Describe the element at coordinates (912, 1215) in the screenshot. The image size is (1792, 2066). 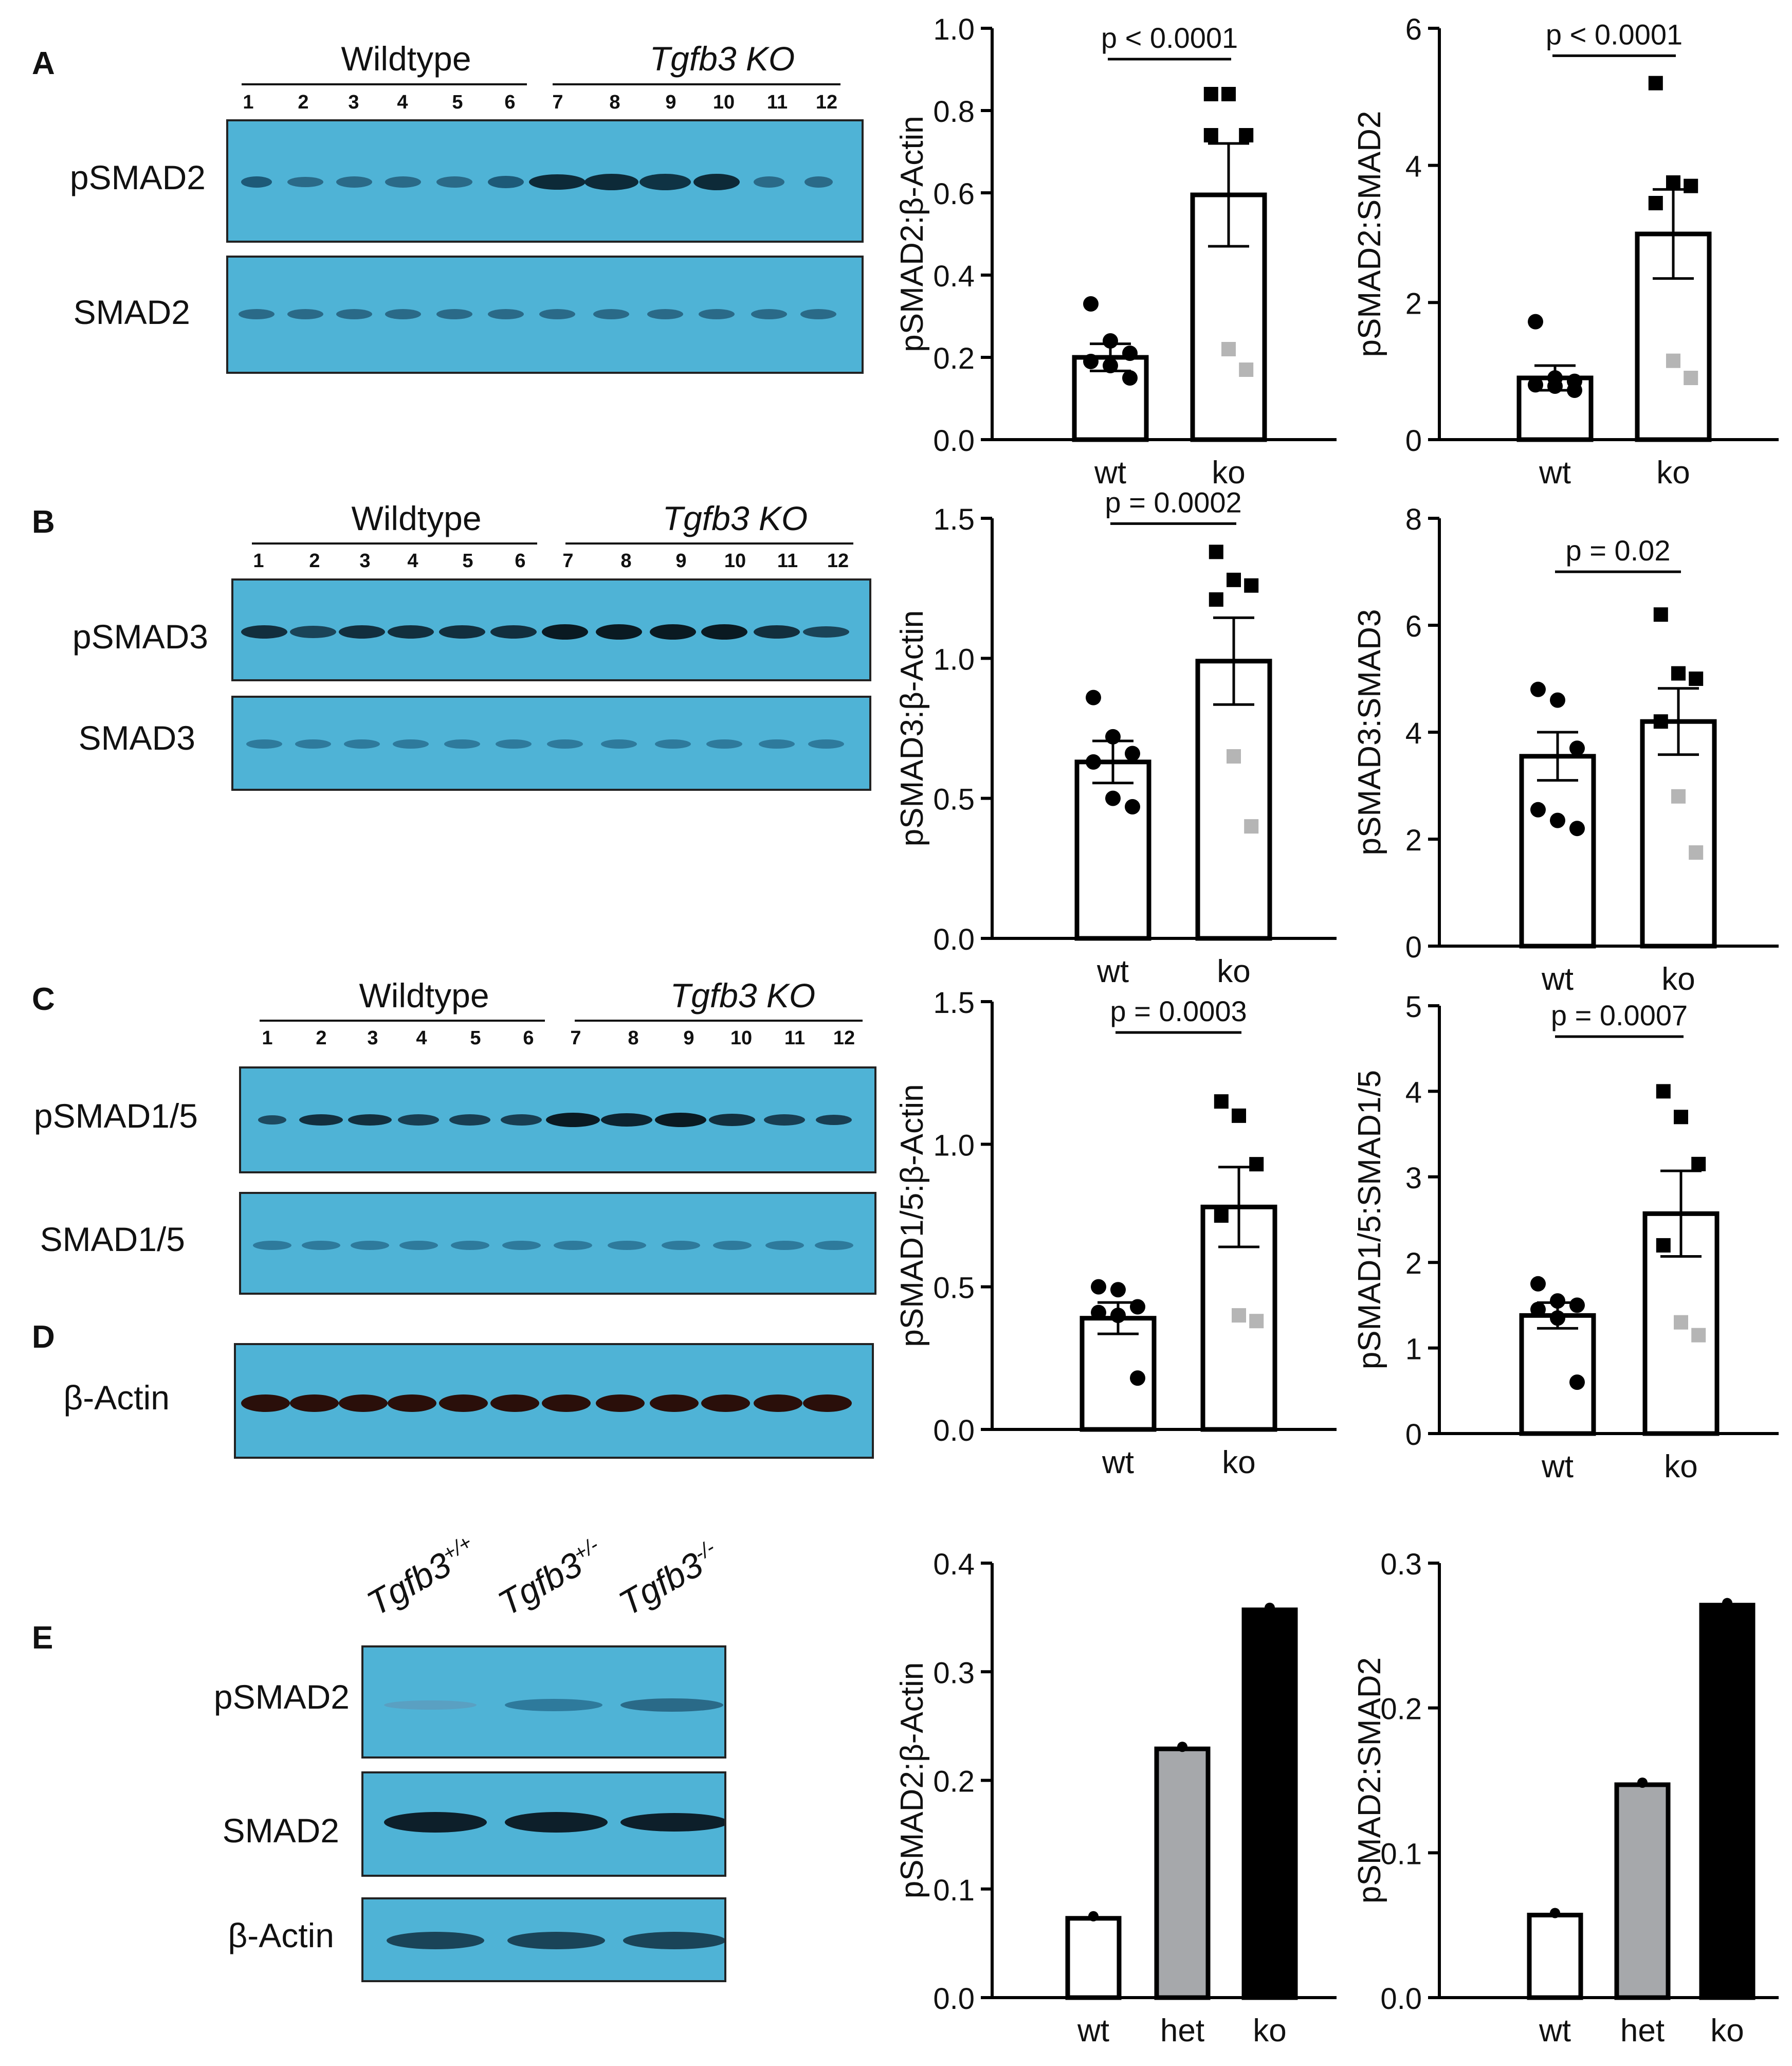
I see `y-axis-label: pSMAD1/5:β-Actin` at that location.